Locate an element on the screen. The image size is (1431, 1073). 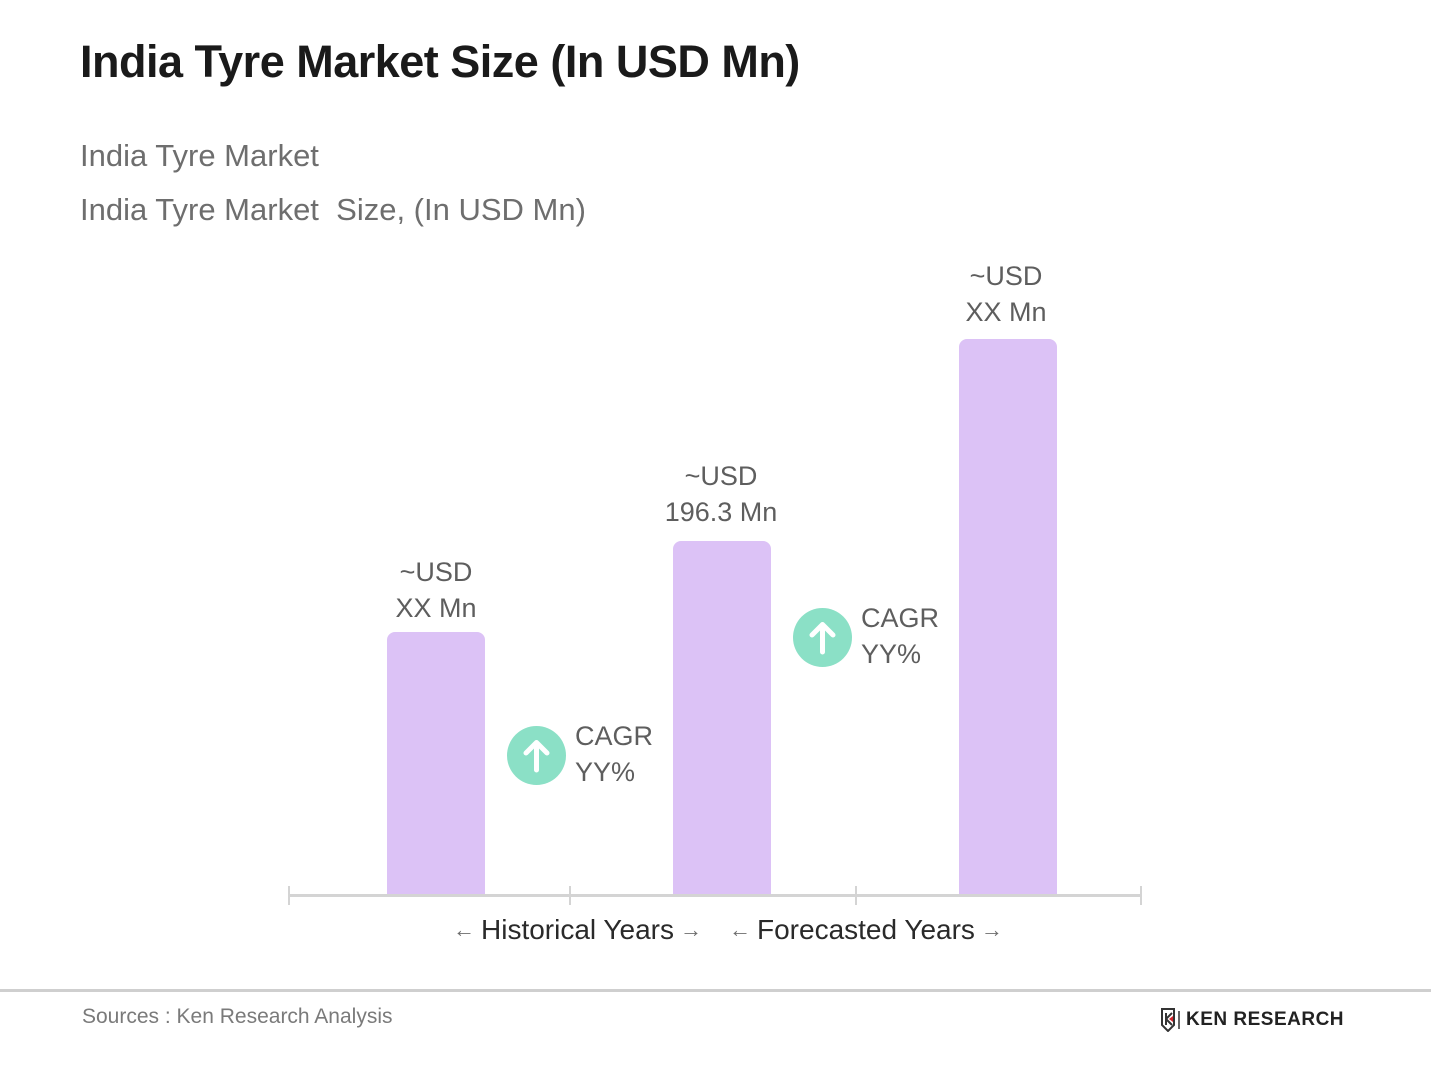
bar-2-value-label: ~USD 196.3 Mn is located at coordinates (721, 494).